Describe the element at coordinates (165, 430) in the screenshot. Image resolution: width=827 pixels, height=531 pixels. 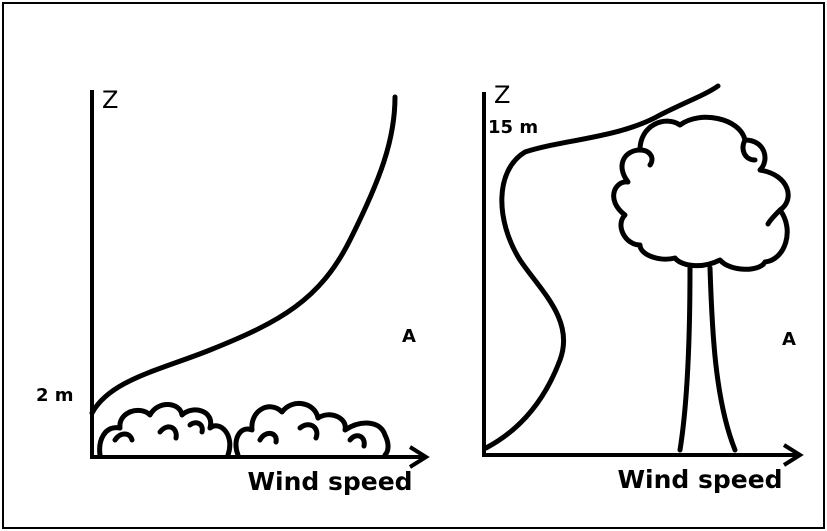
I see `bushes-left` at that location.